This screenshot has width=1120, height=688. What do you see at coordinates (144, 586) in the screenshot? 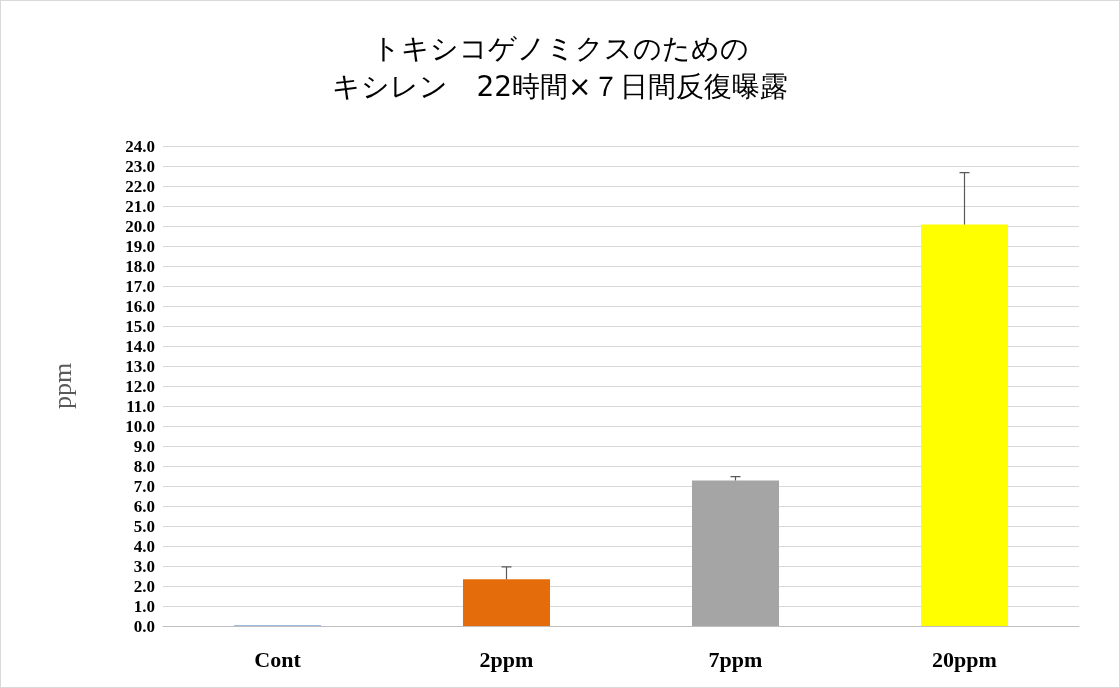
I see `y-tick-label: 2.0` at bounding box center [144, 586].